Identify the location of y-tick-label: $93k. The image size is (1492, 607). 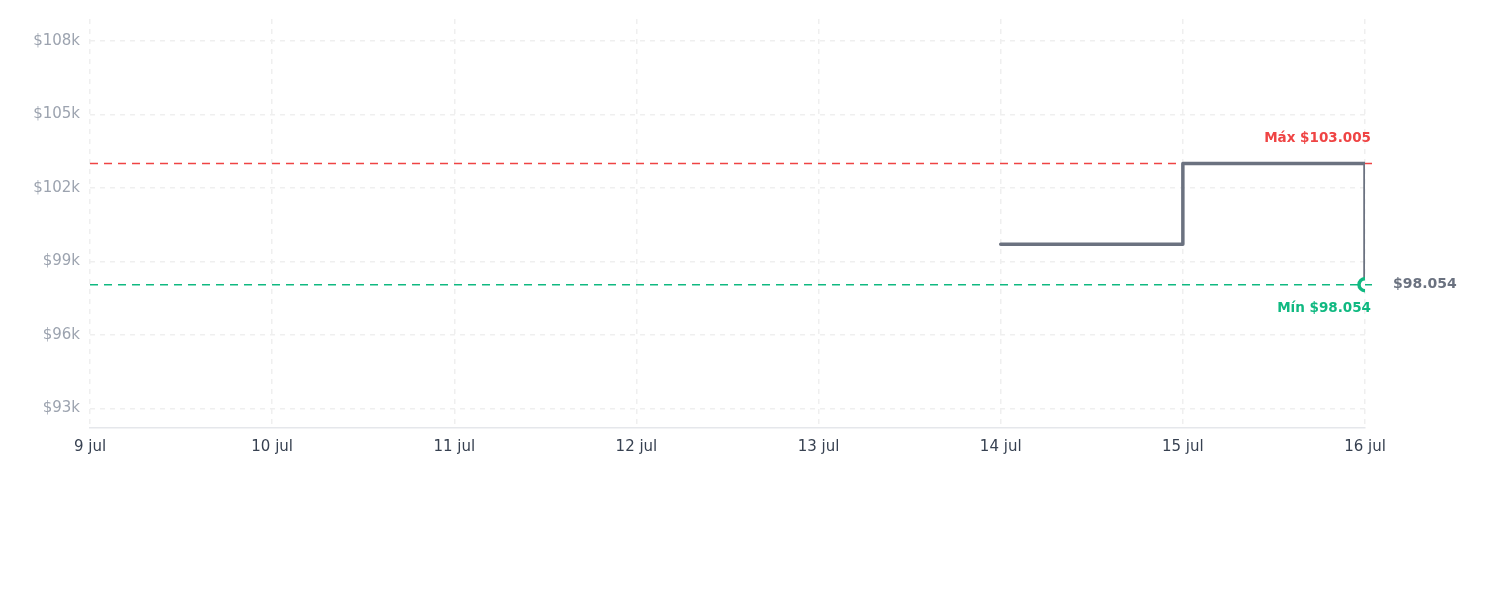
(61, 407).